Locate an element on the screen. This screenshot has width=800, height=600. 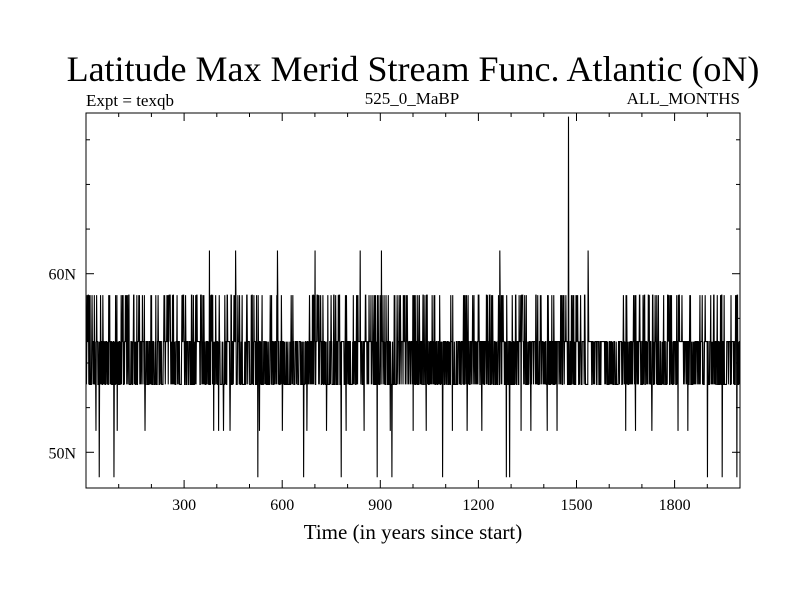
x-tick-label: 1500 is located at coordinates (577, 505).